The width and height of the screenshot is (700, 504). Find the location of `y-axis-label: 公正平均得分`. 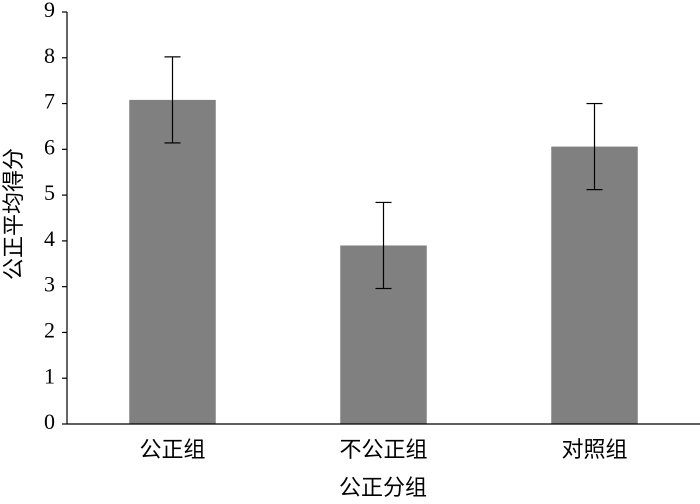

y-axis-label: 公正平均得分 is located at coordinates (13, 214).